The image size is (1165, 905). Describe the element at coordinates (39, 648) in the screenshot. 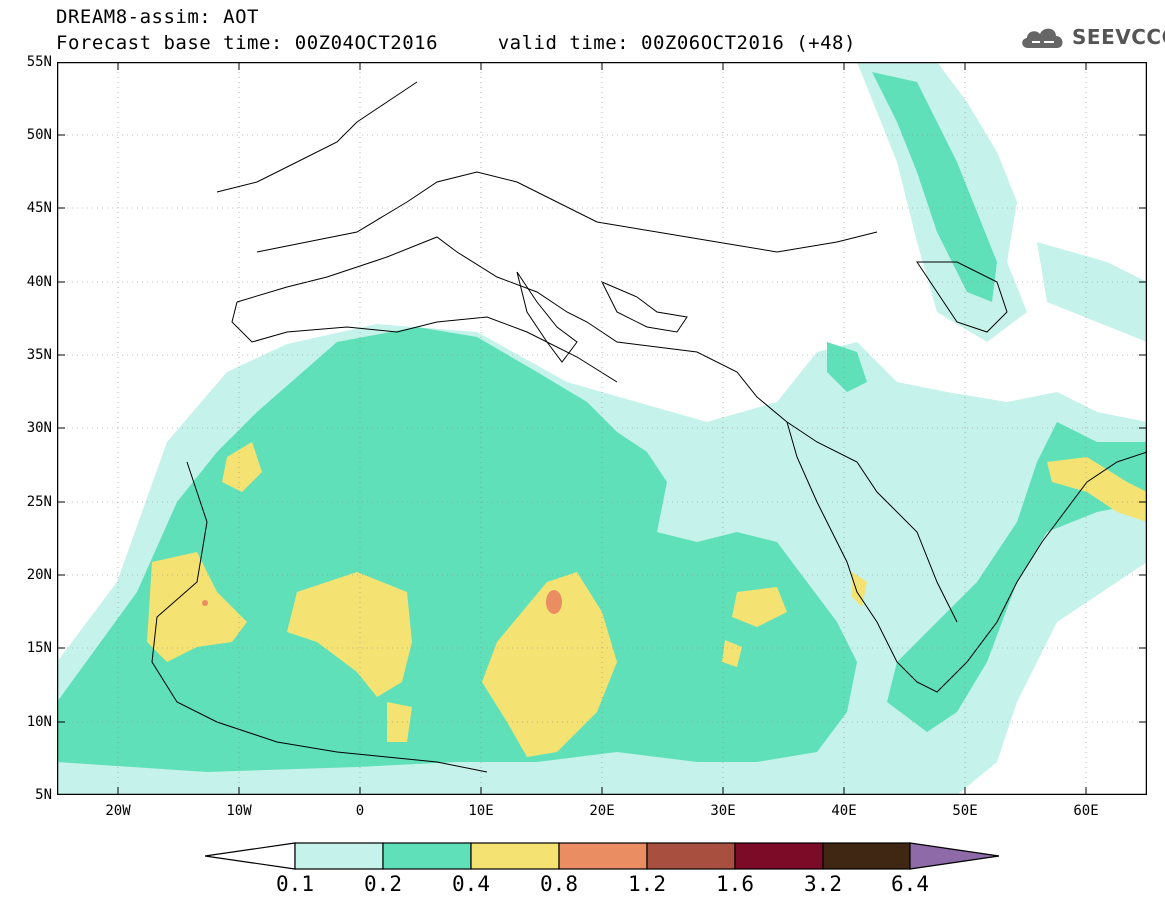

I see `lat-label: 15N` at that location.